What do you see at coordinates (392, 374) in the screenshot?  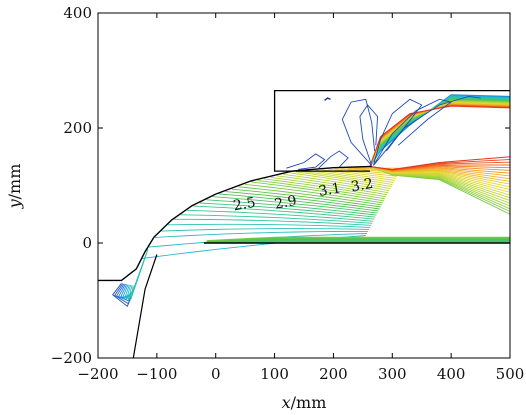 I see `x-tick-label: 300` at bounding box center [392, 374].